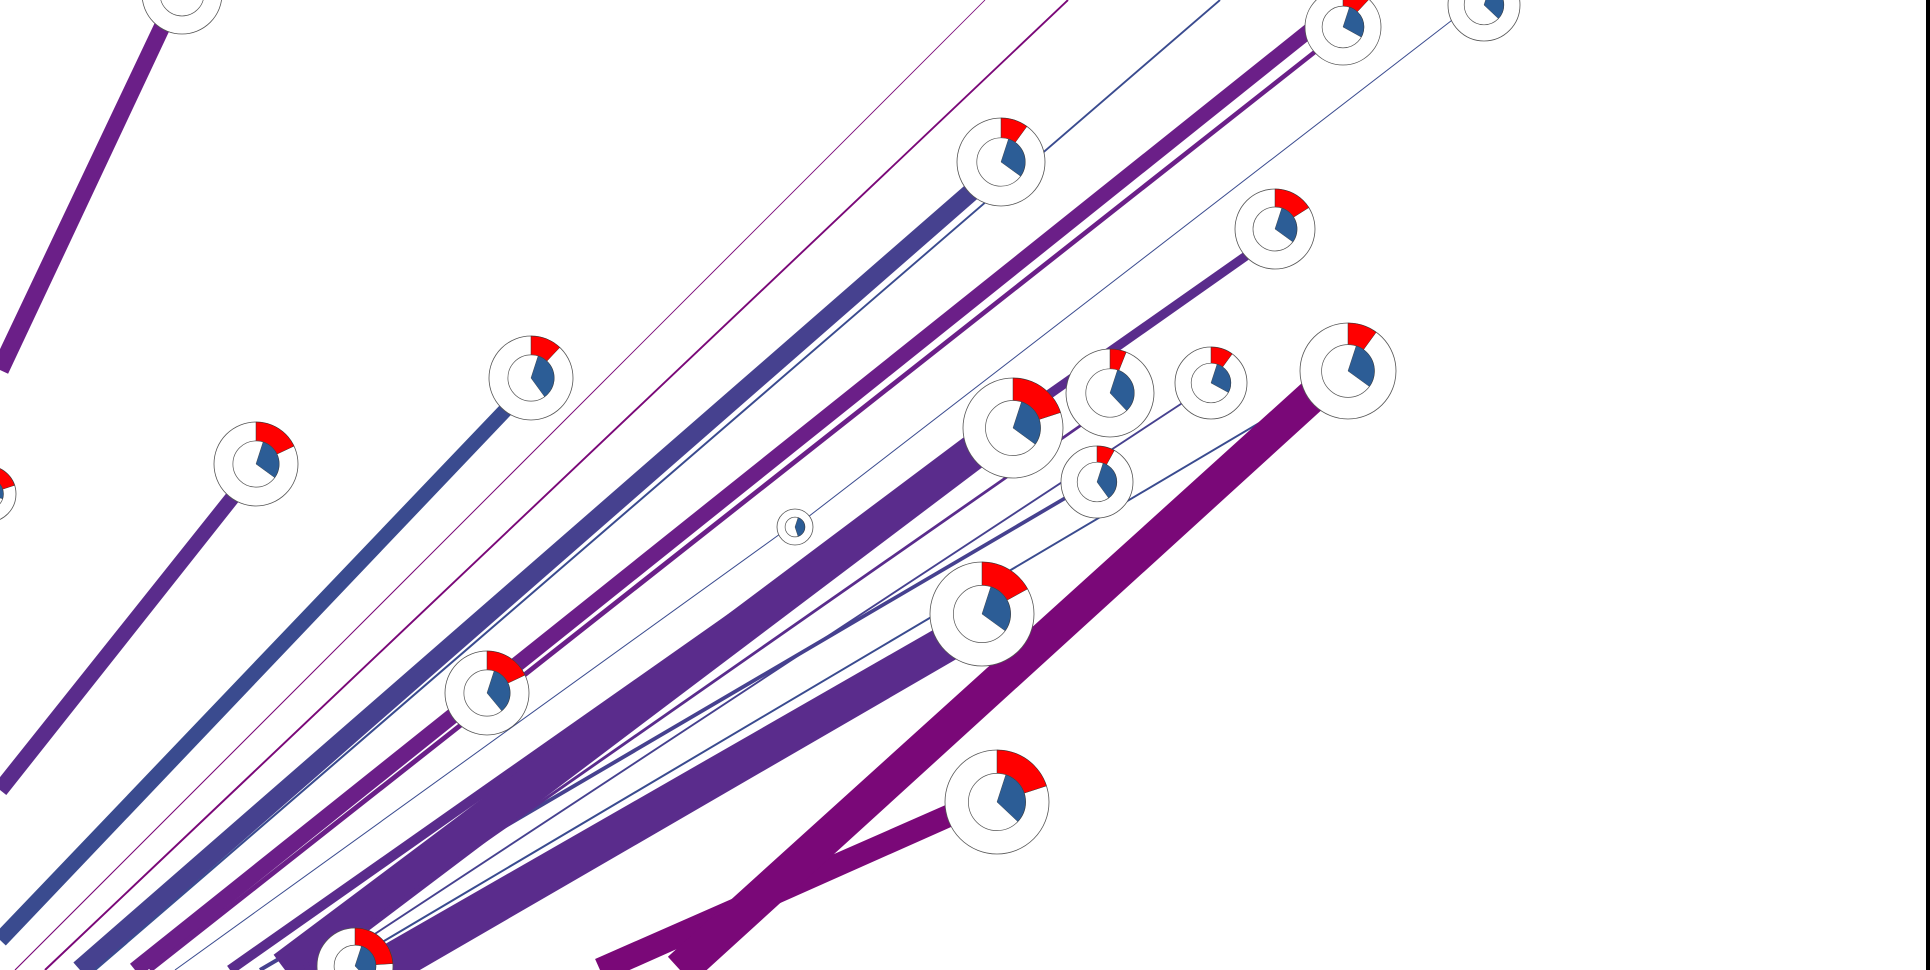 The height and width of the screenshot is (970, 1930). I want to click on node-q-glyph, so click(997, 802).